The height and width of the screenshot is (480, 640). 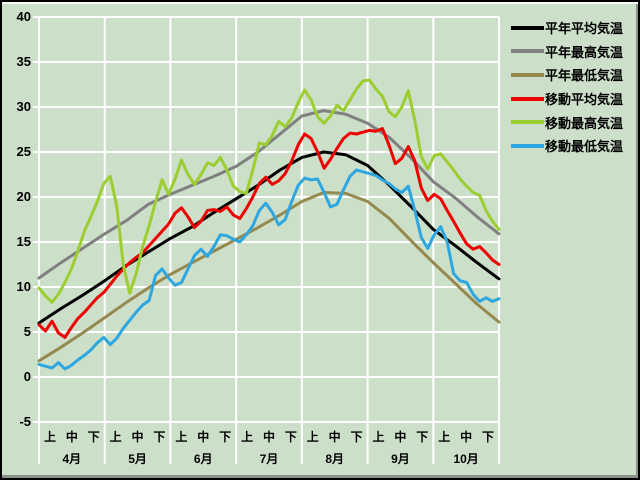 What do you see at coordinates (584, 52) in the screenshot?
I see `legend-label: 平年最高気温` at bounding box center [584, 52].